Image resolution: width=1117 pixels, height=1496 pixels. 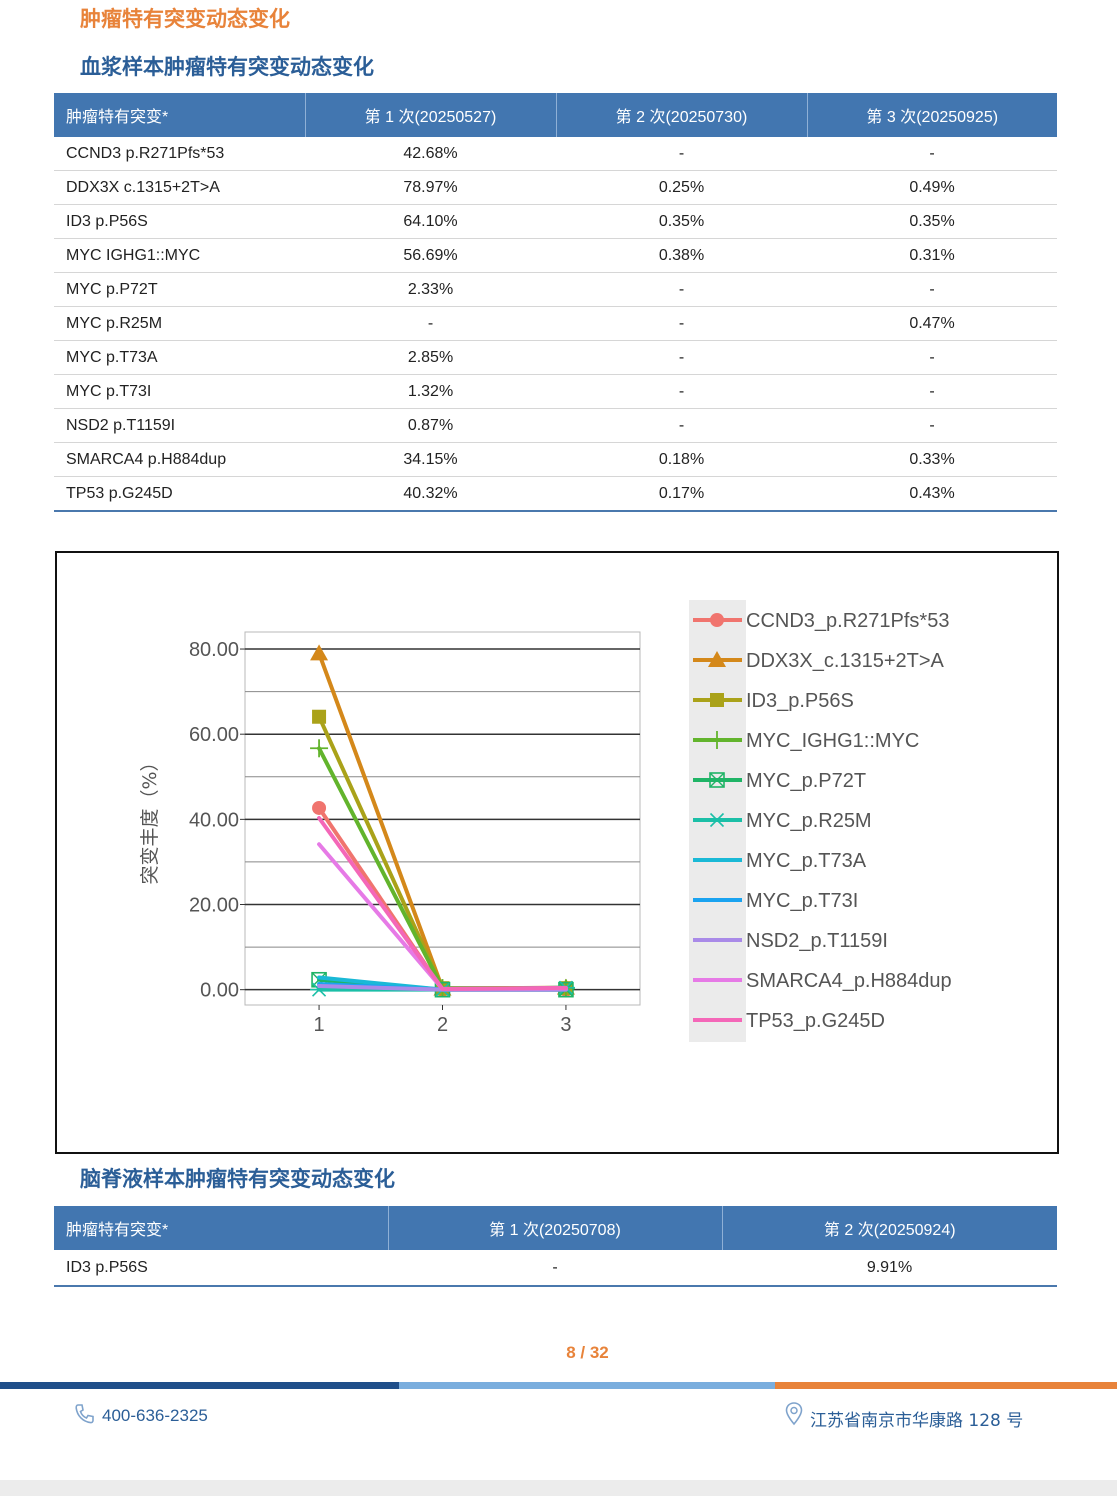 What do you see at coordinates (179, 255) in the screenshot?
I see `mutation-name-cell: MYC IGHG1::MYC` at bounding box center [179, 255].